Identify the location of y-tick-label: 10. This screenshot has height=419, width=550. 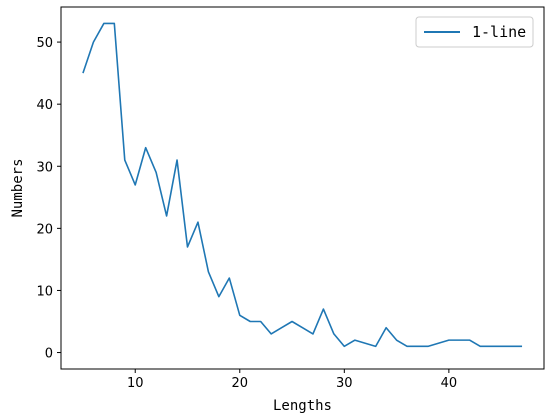
(44, 291).